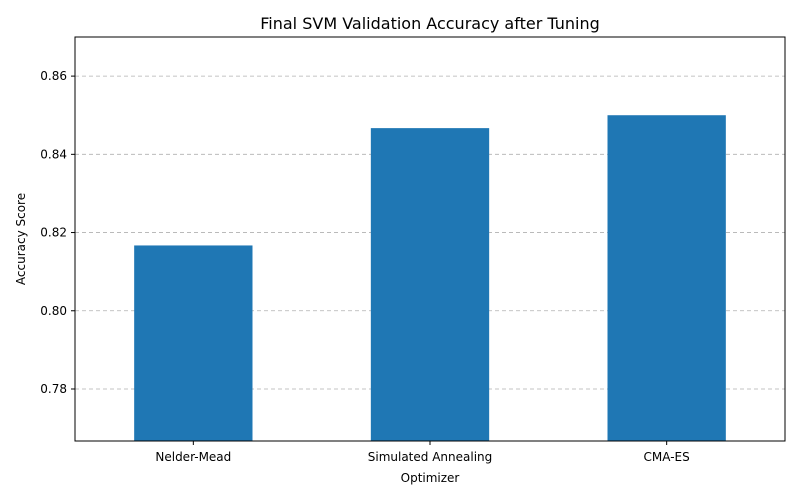 The width and height of the screenshot is (800, 500). Describe the element at coordinates (430, 457) in the screenshot. I see `x-tick-label: Simulated Annealing` at that location.